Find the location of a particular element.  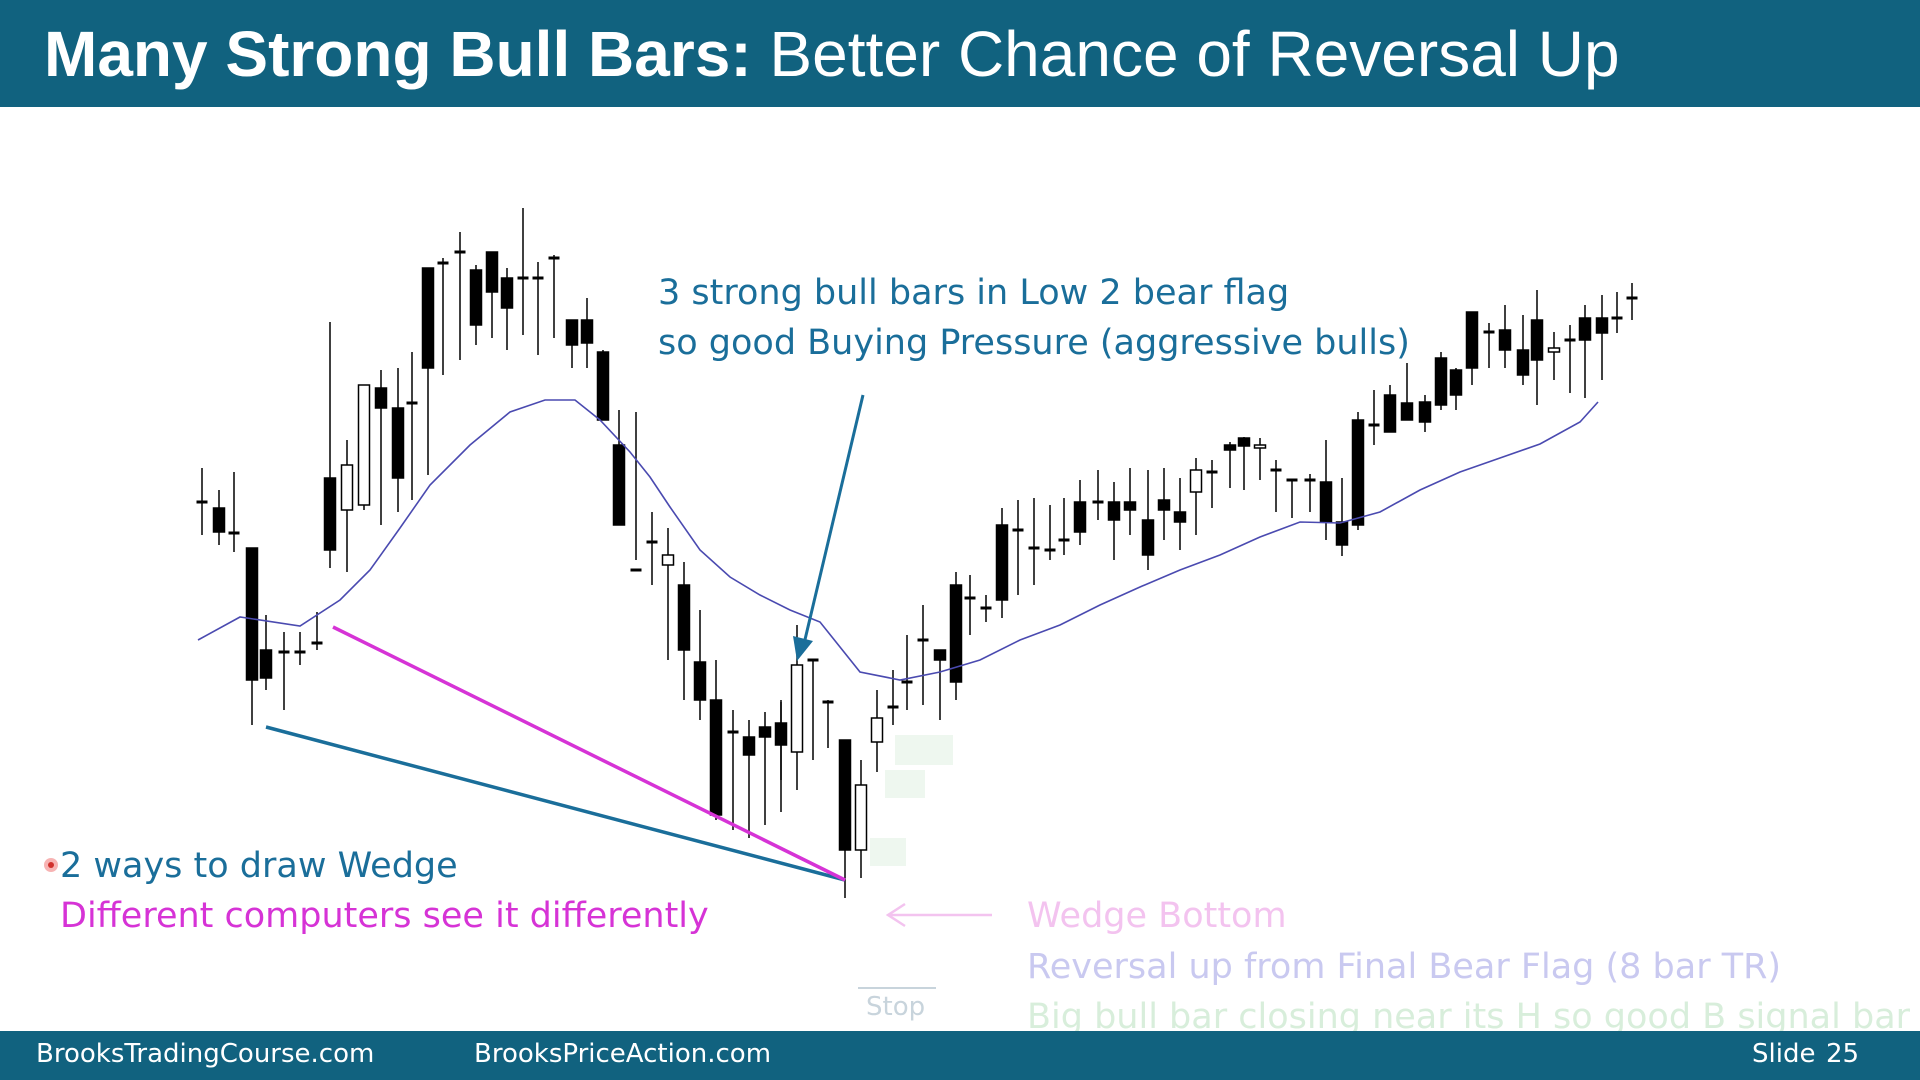

buying-pressure-note-line1: 3 strong bull bars in Low 2 bear flag is located at coordinates (974, 293).